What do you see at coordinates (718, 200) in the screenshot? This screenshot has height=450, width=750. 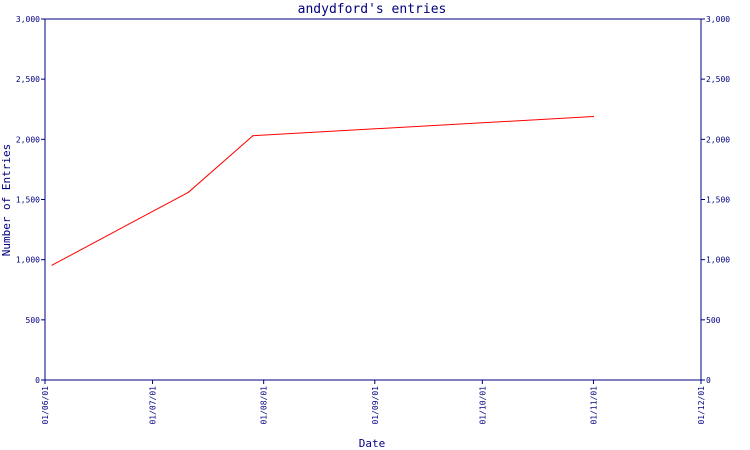 I see `y-tick-label-right: 1,500` at bounding box center [718, 200].